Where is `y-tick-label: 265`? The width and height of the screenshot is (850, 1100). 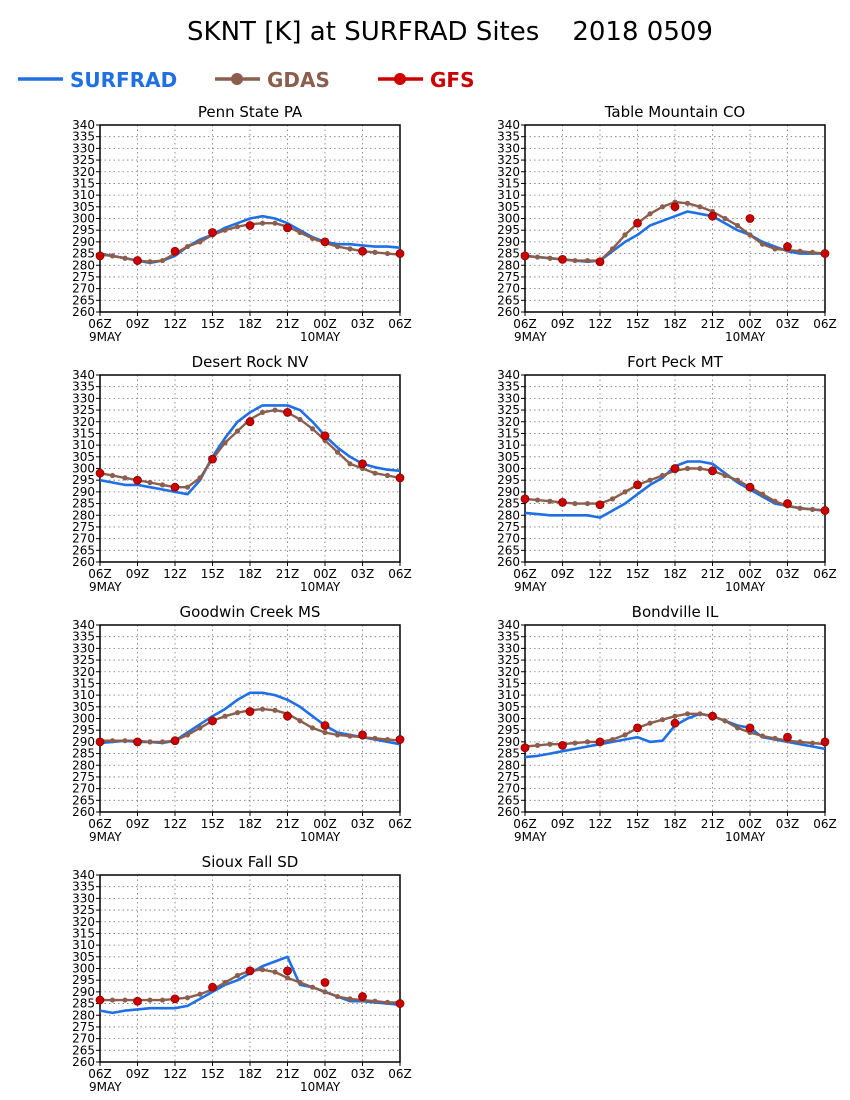 y-tick-label: 265 is located at coordinates (83, 300).